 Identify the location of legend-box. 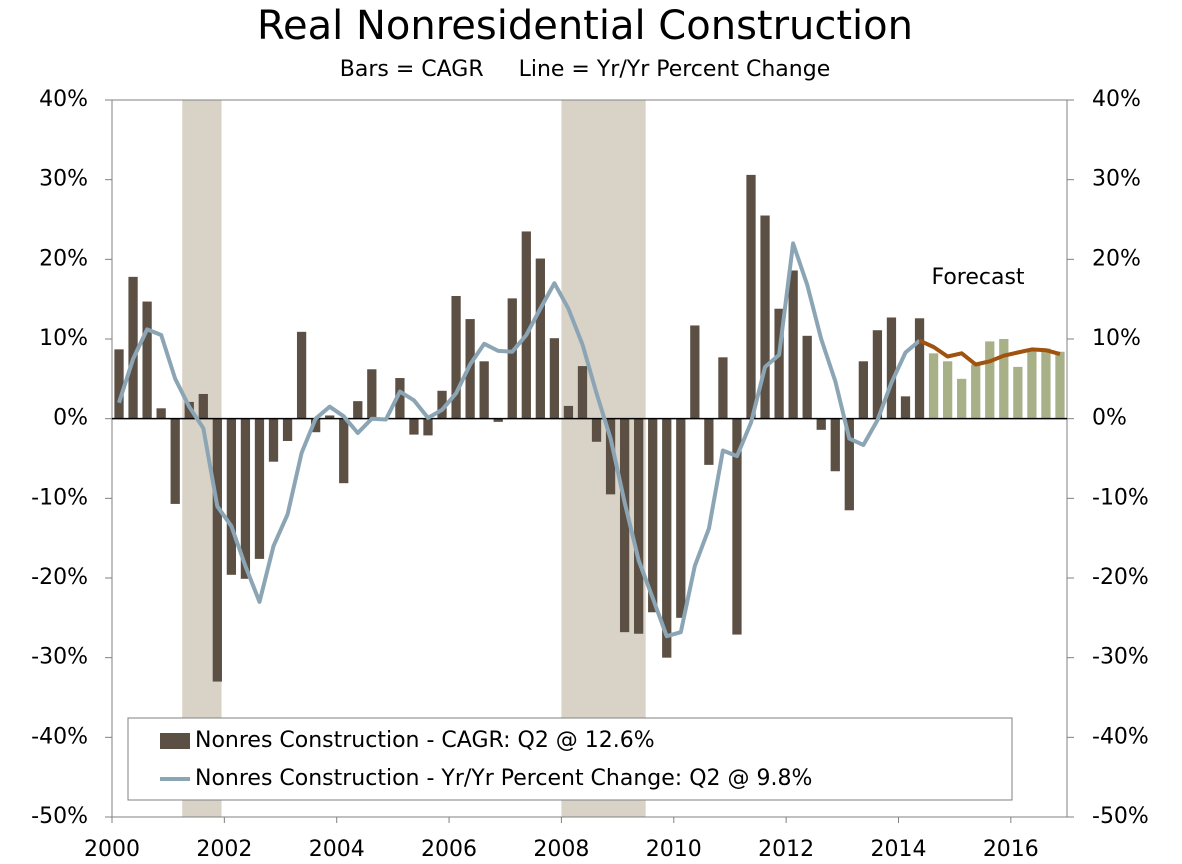
(570, 759).